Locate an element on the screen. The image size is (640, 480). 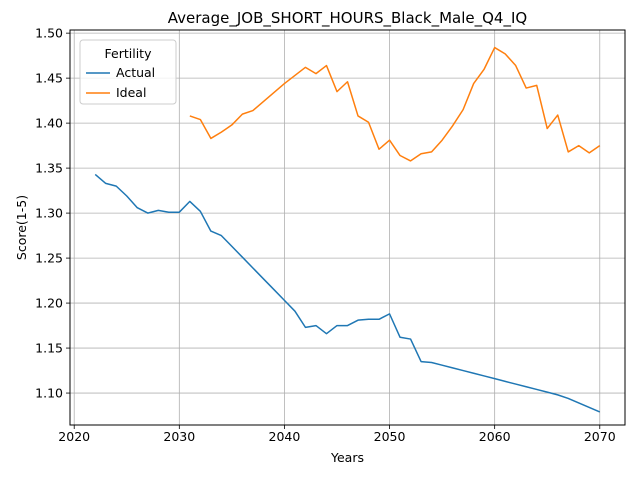
x-tick-label: 2060 is located at coordinates (495, 436).